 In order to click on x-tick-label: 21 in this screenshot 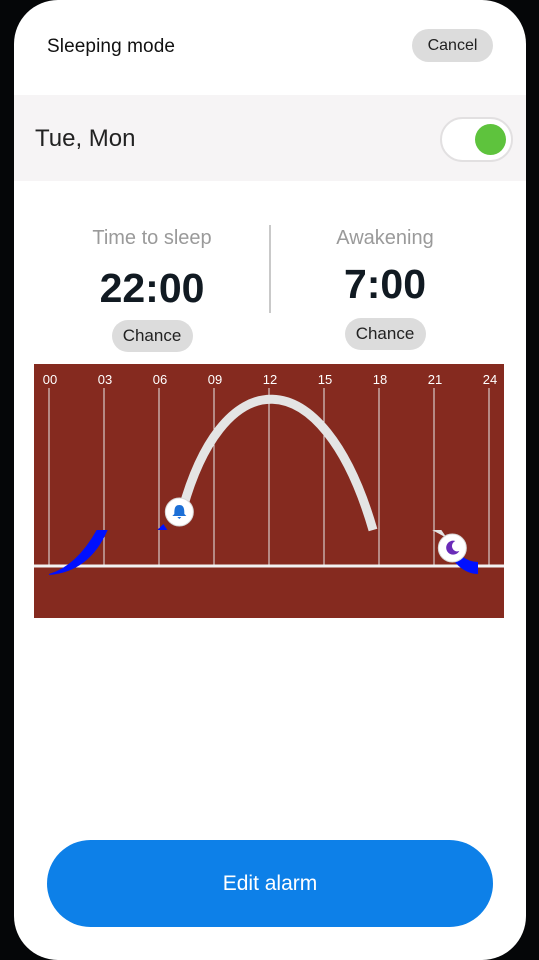, I will do `click(435, 379)`.